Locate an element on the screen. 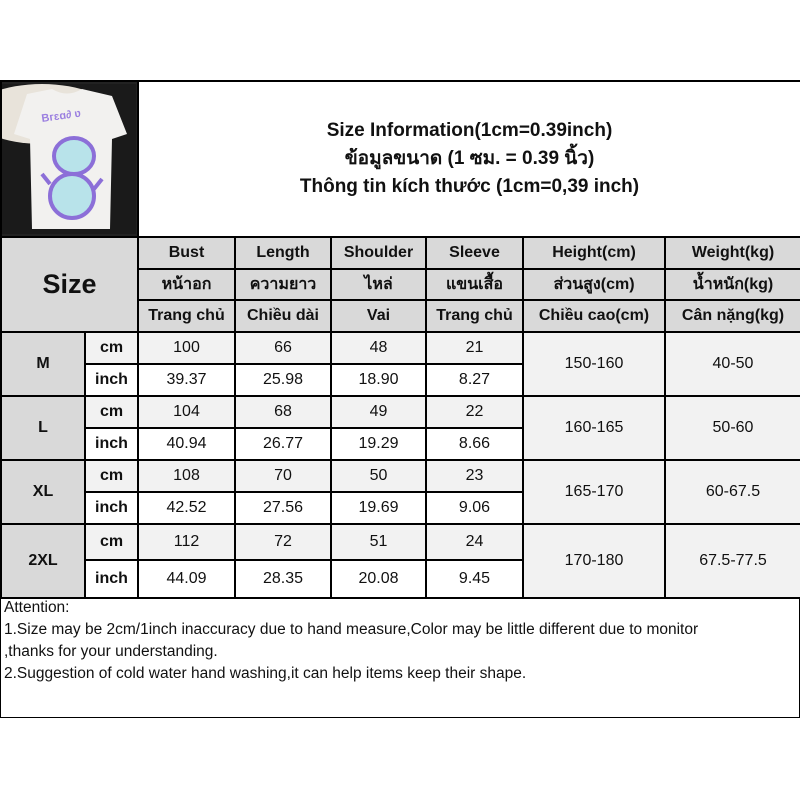  cm-value: 49 is located at coordinates (378, 412).